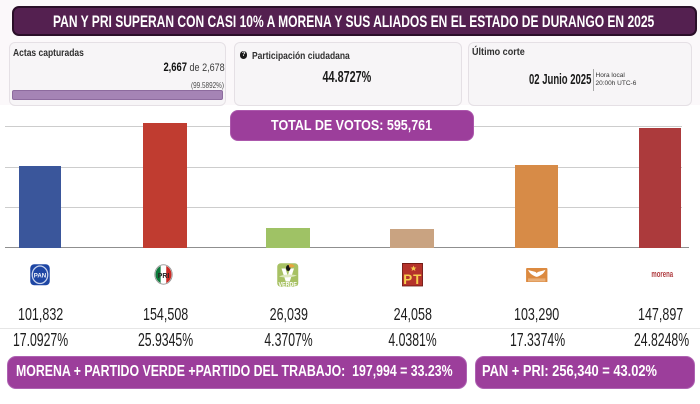 The width and height of the screenshot is (700, 404). What do you see at coordinates (40, 276) in the screenshot?
I see `svg-text: PAN` at bounding box center [40, 276].